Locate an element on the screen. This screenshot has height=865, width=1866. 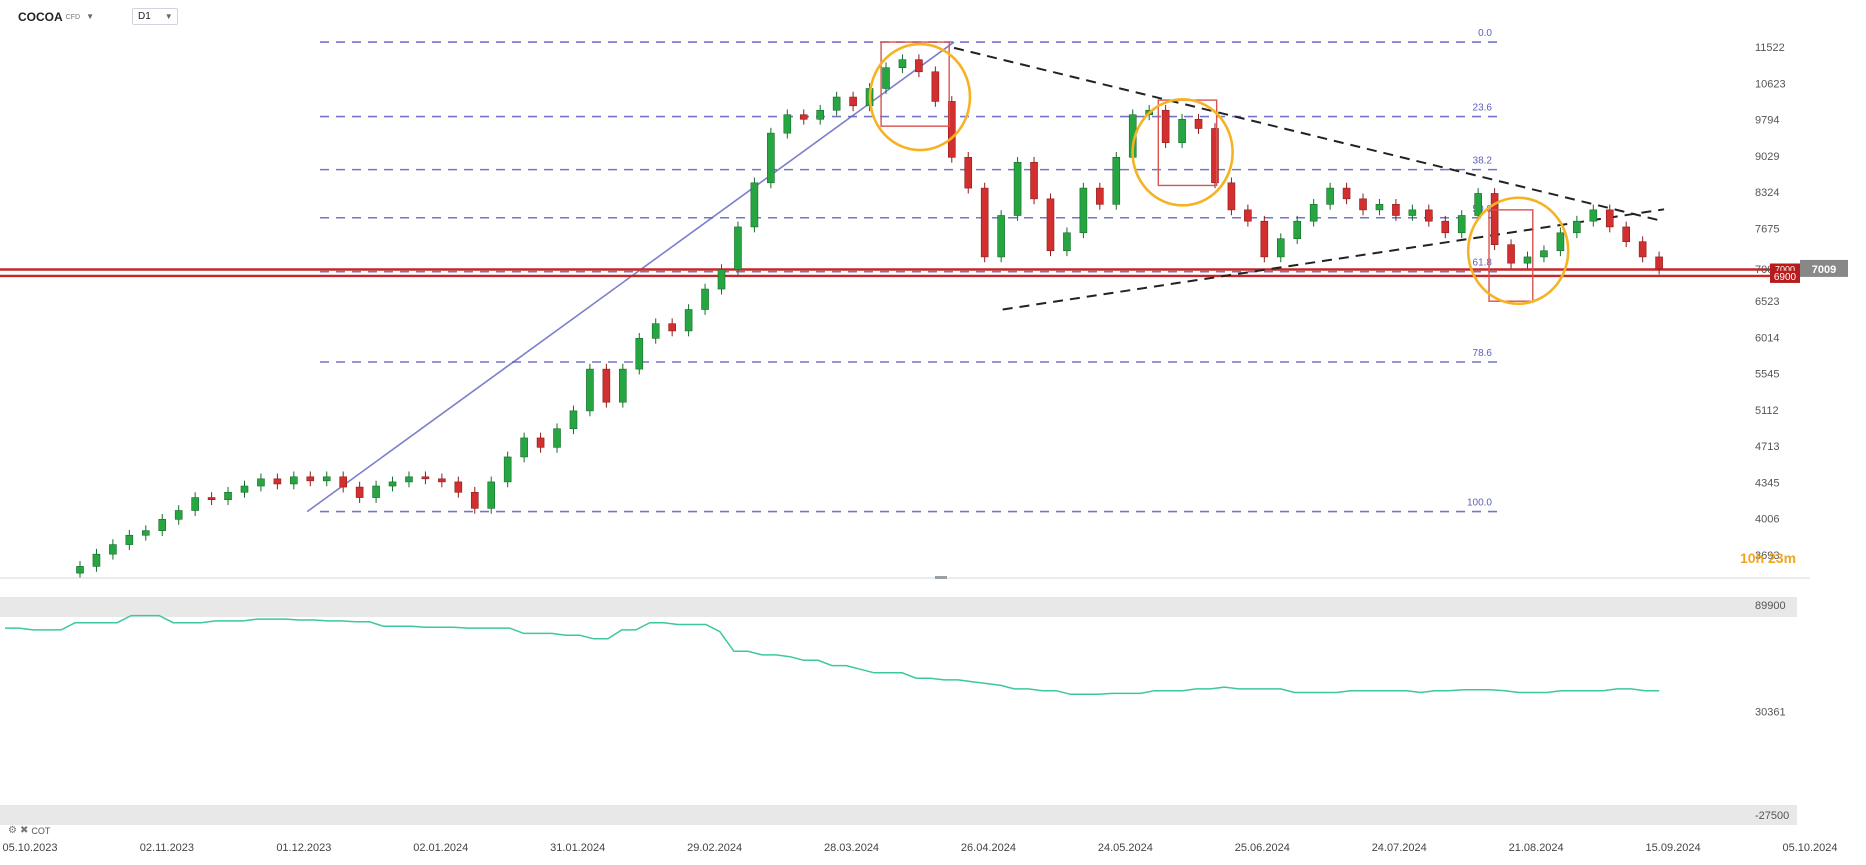
price-tick-label: 6014 is located at coordinates (1767, 338).